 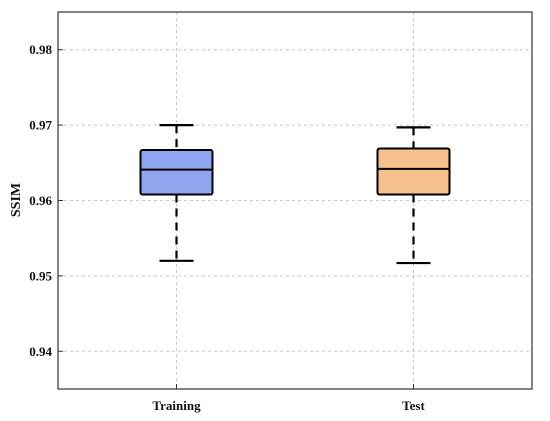 What do you see at coordinates (40, 351) in the screenshot?
I see `y-tick-label: 0.94` at bounding box center [40, 351].